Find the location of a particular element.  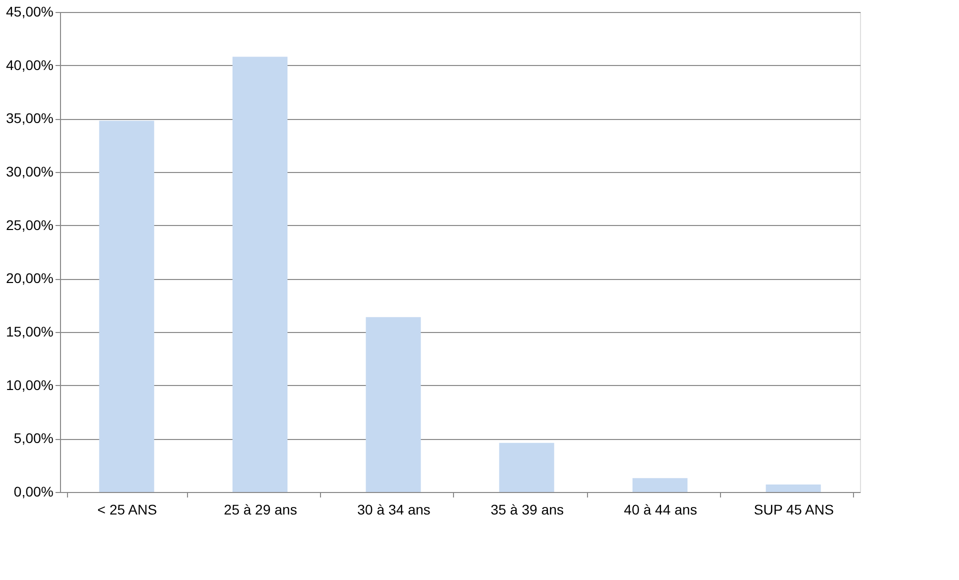

x-tick-label: < 25 ANS is located at coordinates (127, 510).